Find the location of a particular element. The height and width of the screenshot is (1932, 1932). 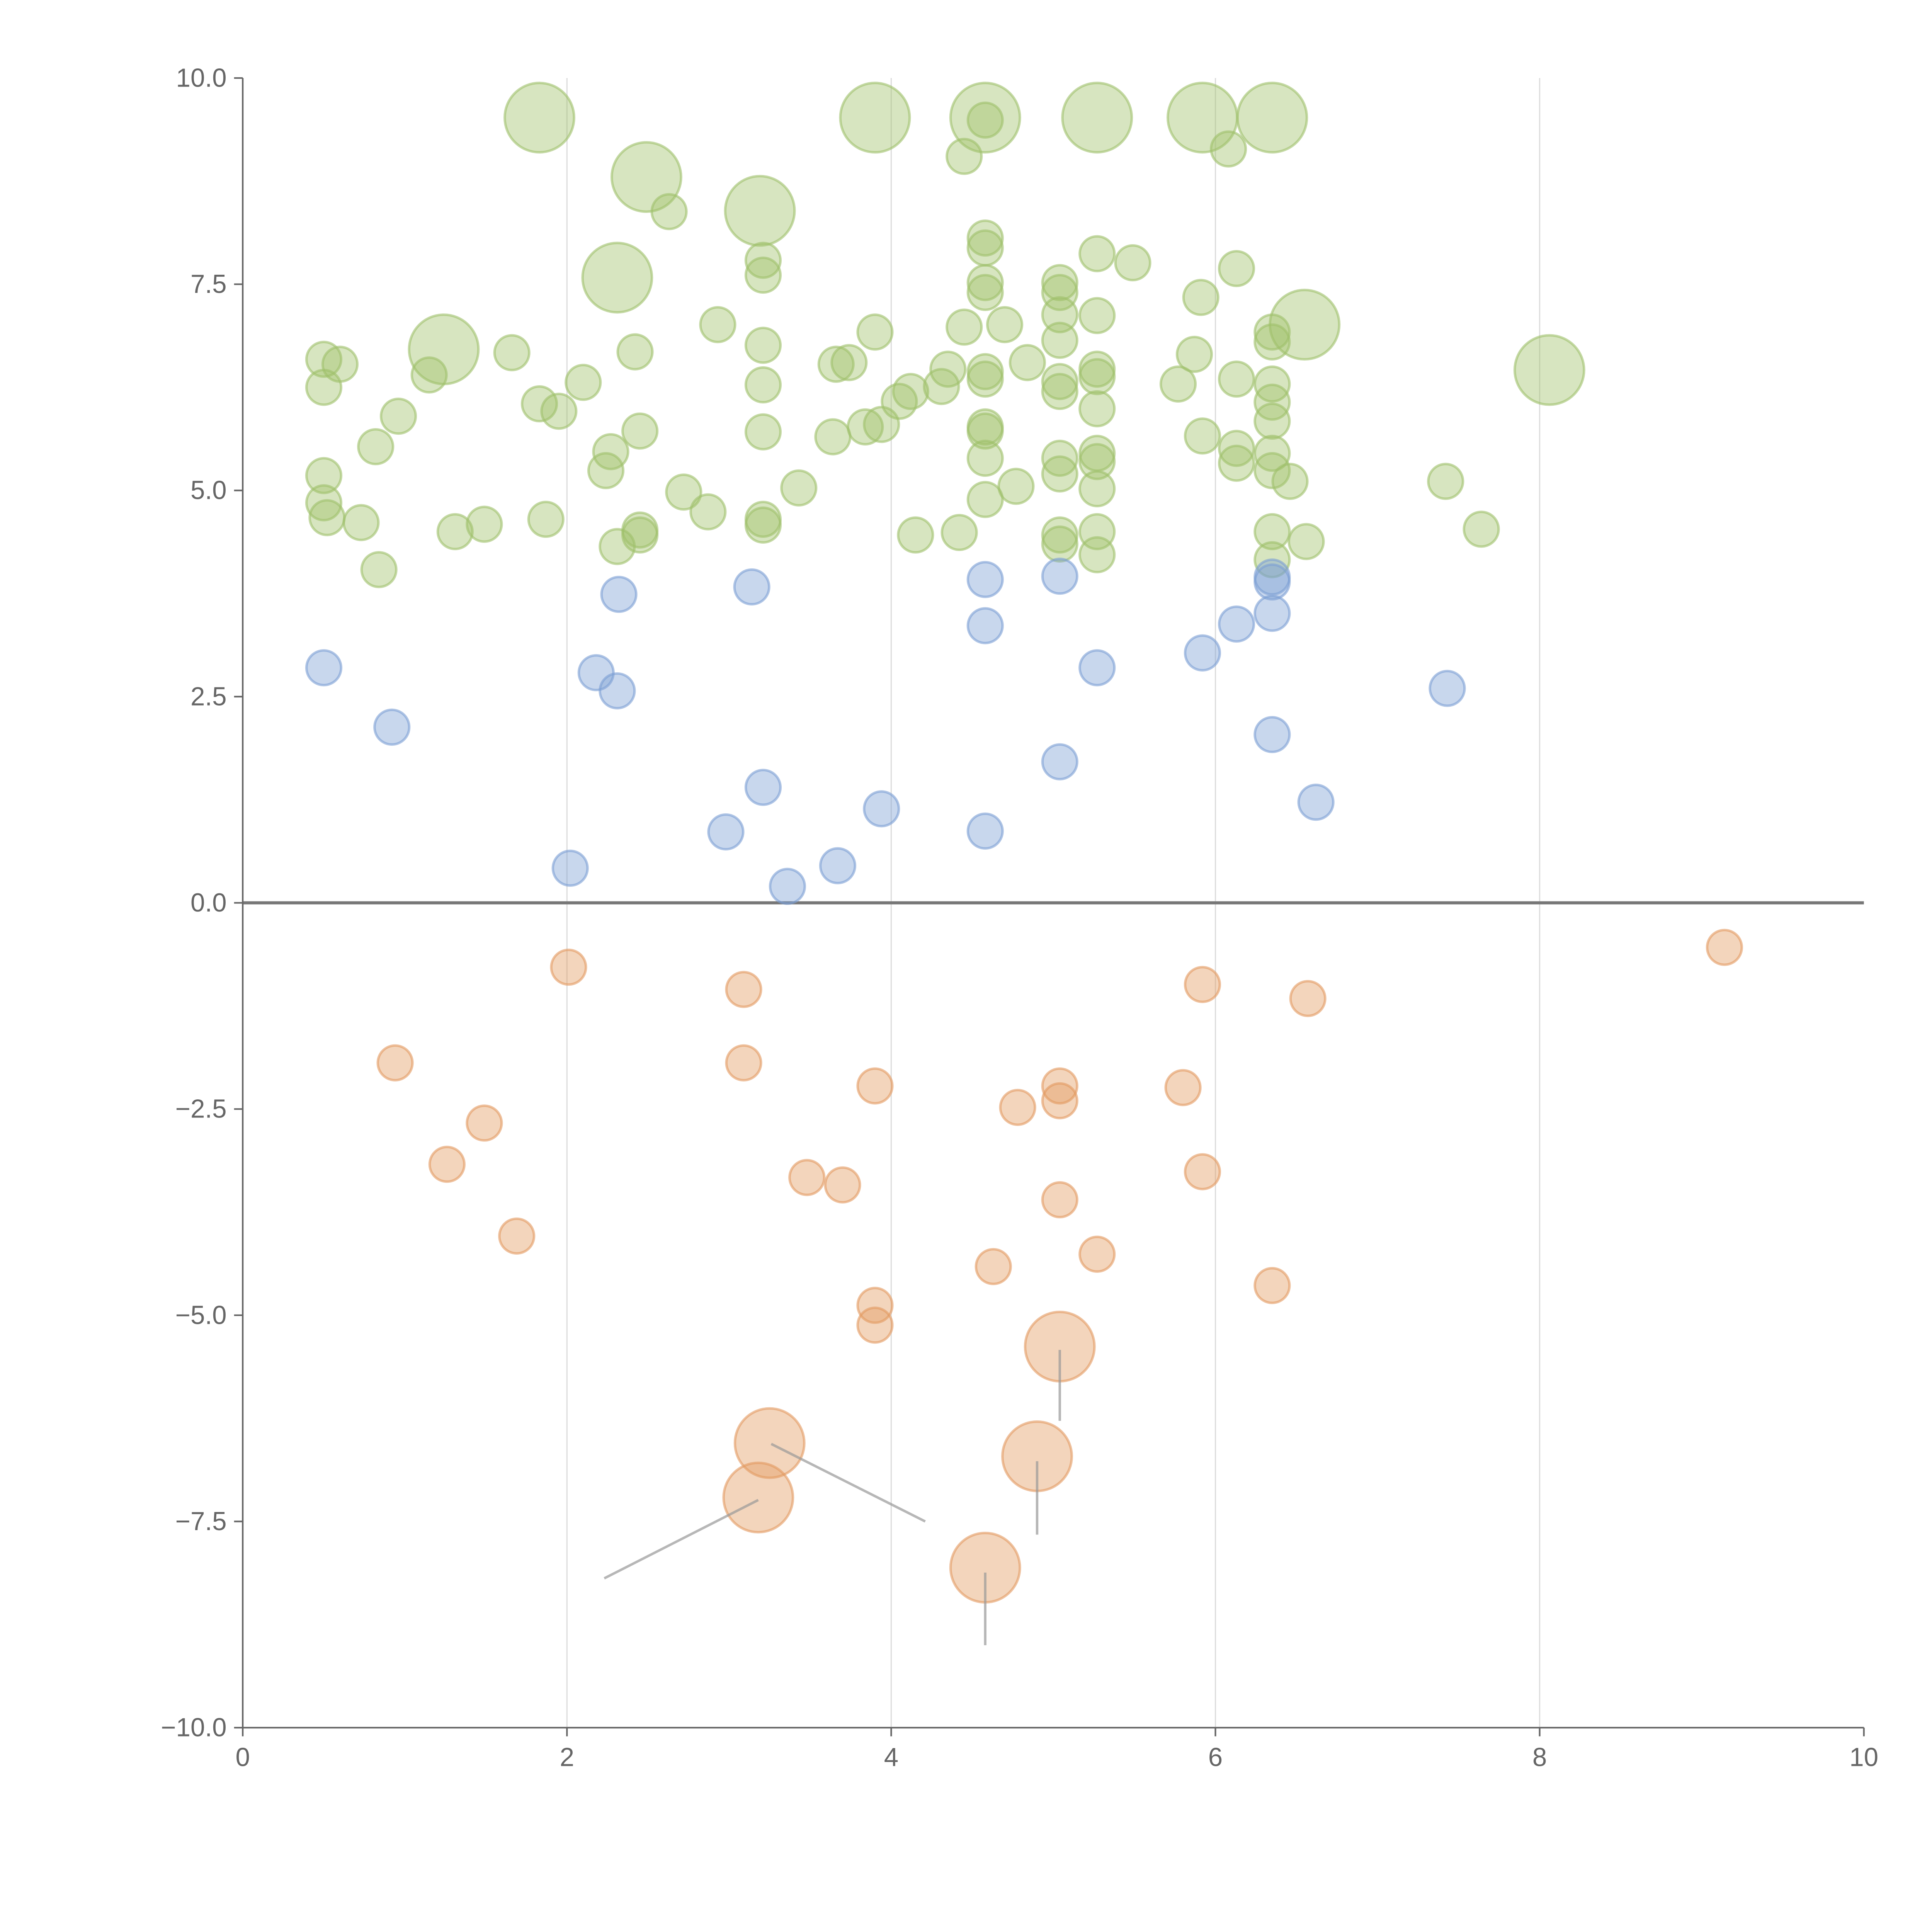

leader-line is located at coordinates (848, 1483).